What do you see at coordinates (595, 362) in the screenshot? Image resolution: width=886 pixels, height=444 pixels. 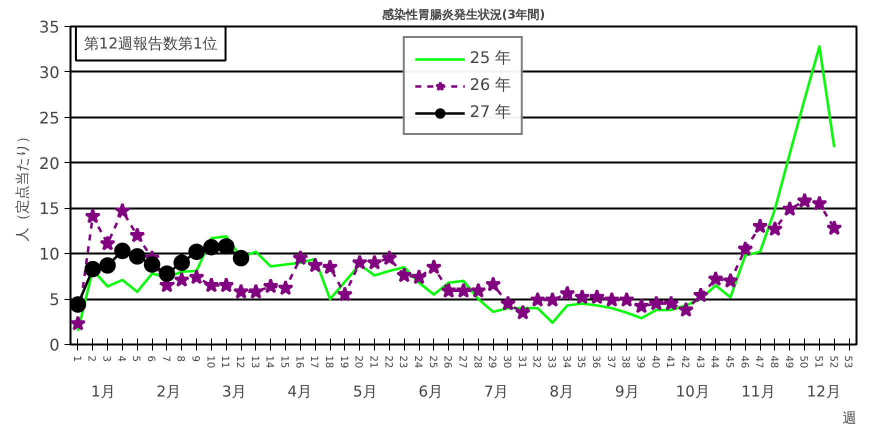 I see `x-tick-label: 36` at bounding box center [595, 362].